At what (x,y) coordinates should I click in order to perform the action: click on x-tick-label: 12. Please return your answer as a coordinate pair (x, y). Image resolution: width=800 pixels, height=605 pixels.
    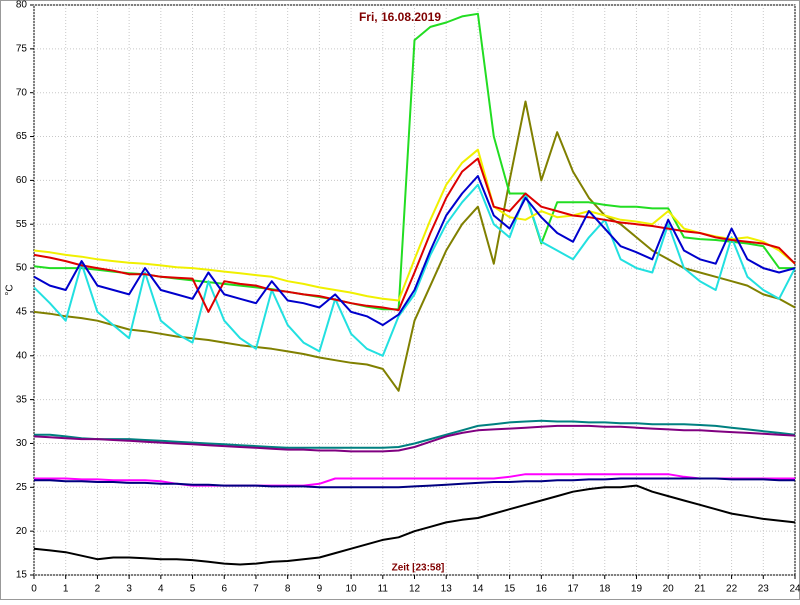
    Looking at the image, I should click on (415, 589).